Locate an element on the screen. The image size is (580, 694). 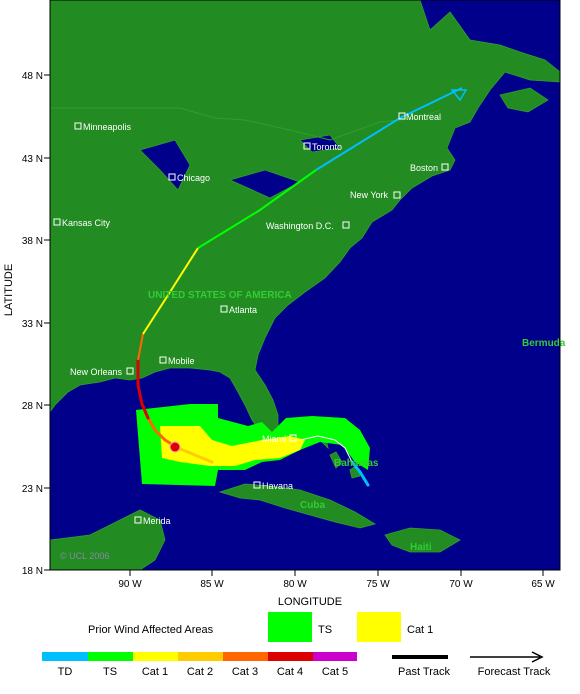
svg-text: Cat 4 is located at coordinates (290, 672).